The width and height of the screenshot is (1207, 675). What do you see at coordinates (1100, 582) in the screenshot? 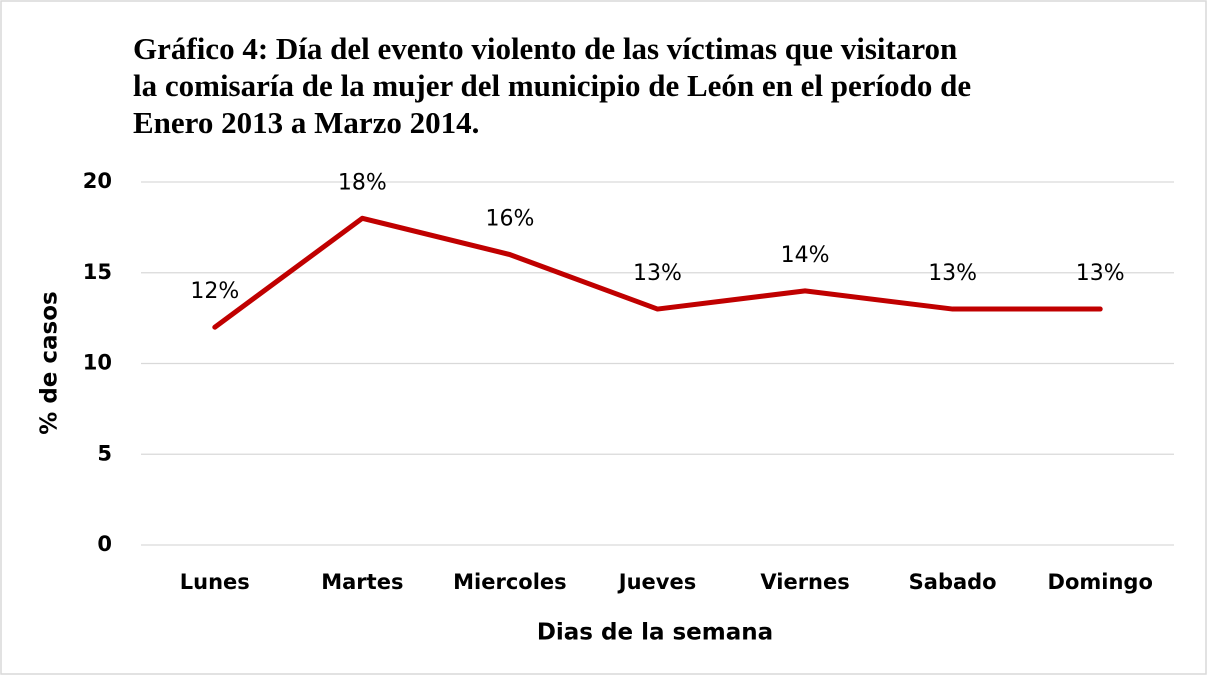
I see `x-tick-label: Domingo` at bounding box center [1100, 582].